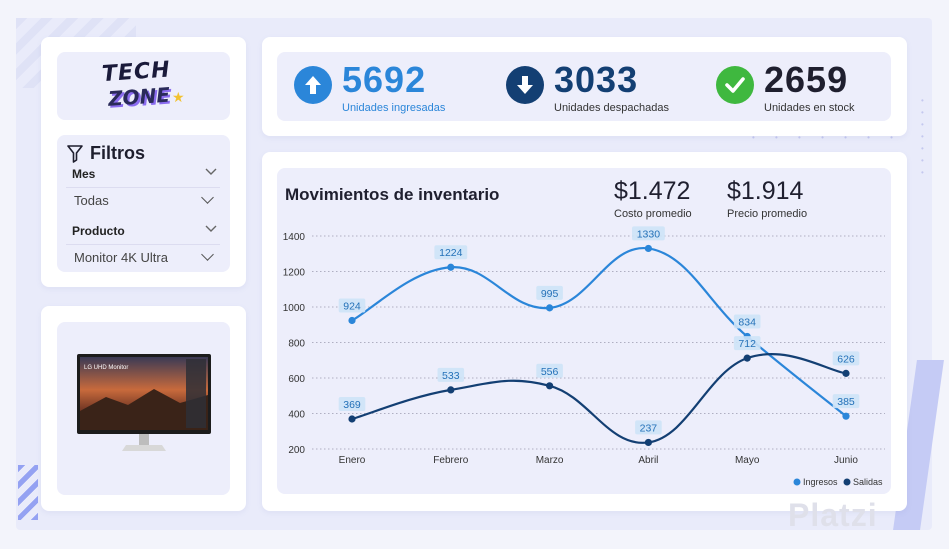  What do you see at coordinates (118, 153) in the screenshot?
I see `filters-title: Filtros` at bounding box center [118, 153].